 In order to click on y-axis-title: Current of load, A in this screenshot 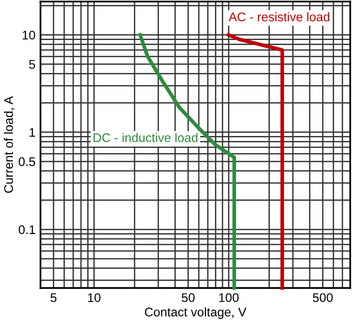, I will do `click(9, 144)`.